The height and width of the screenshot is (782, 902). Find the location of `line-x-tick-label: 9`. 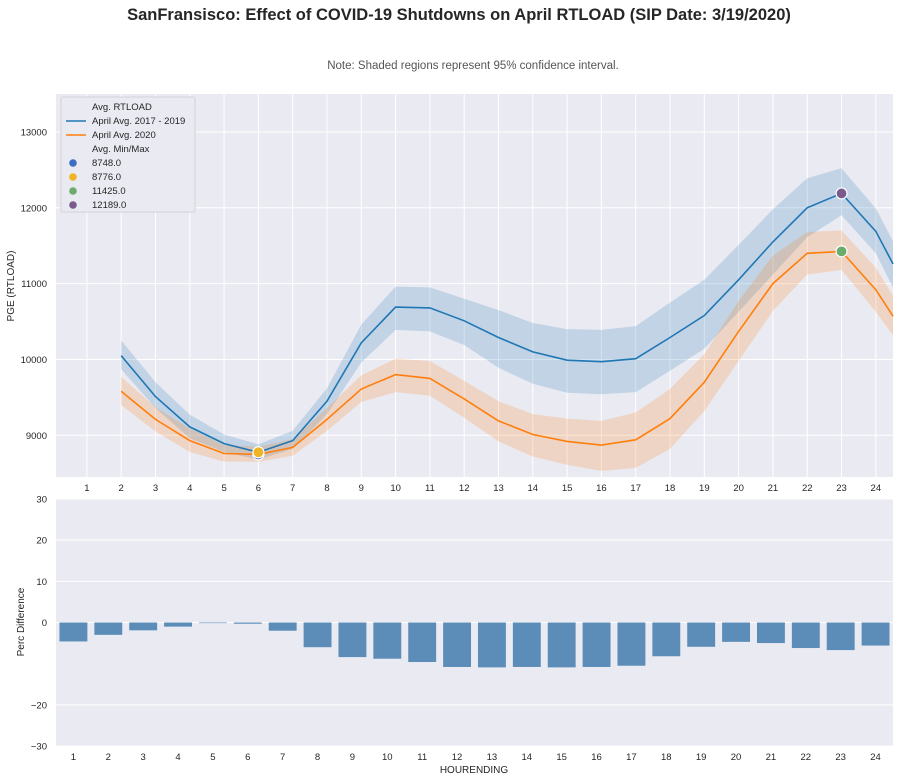

line-x-tick-label: 9 is located at coordinates (361, 488).